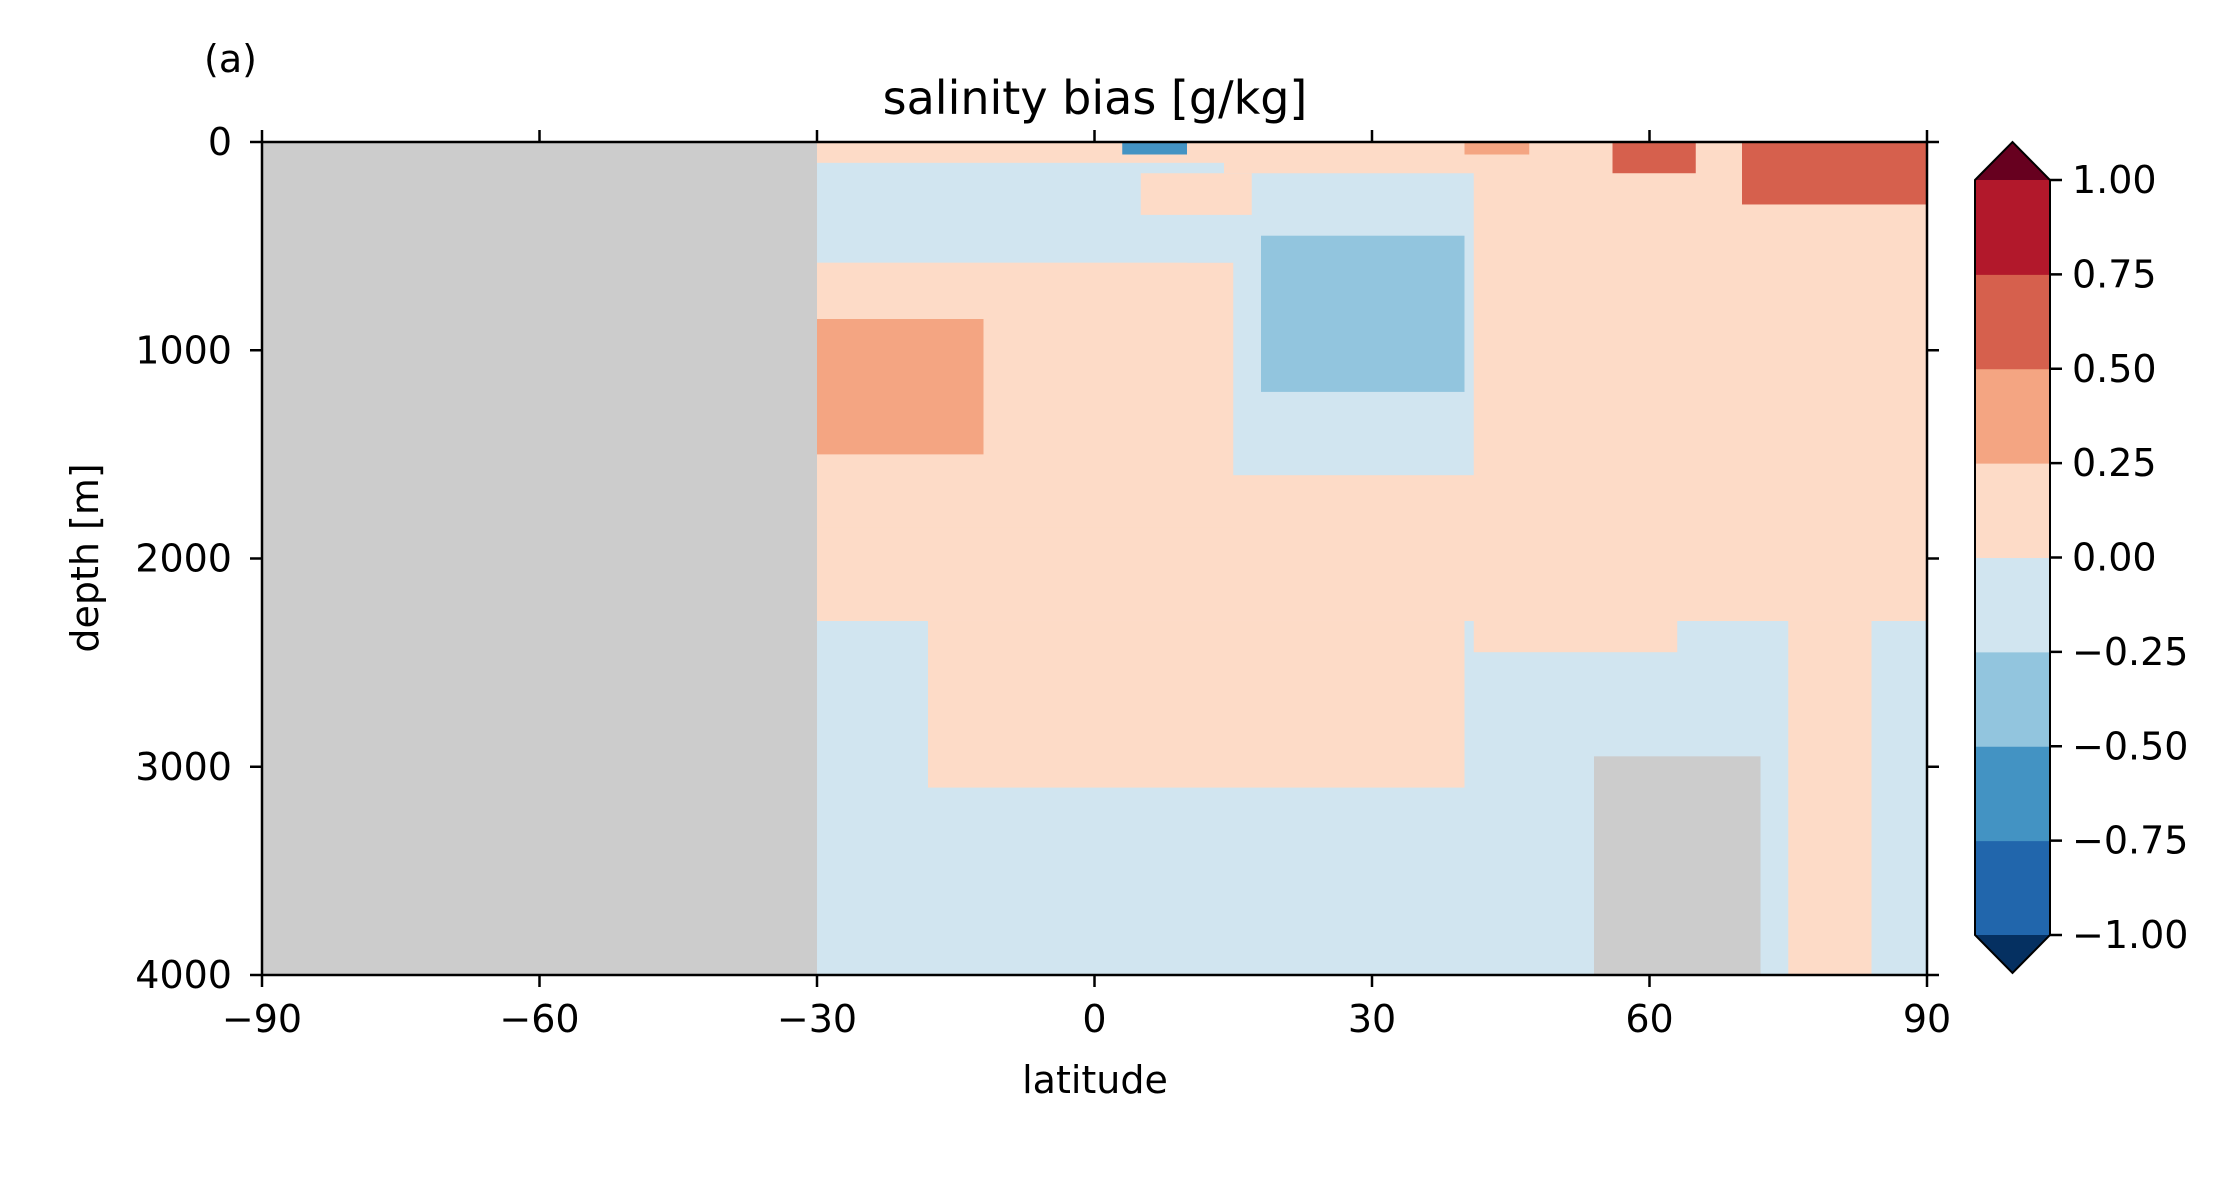  What do you see at coordinates (2114, 558) in the screenshot?
I see `colorbar-tick-label: 0.00` at bounding box center [2114, 558].